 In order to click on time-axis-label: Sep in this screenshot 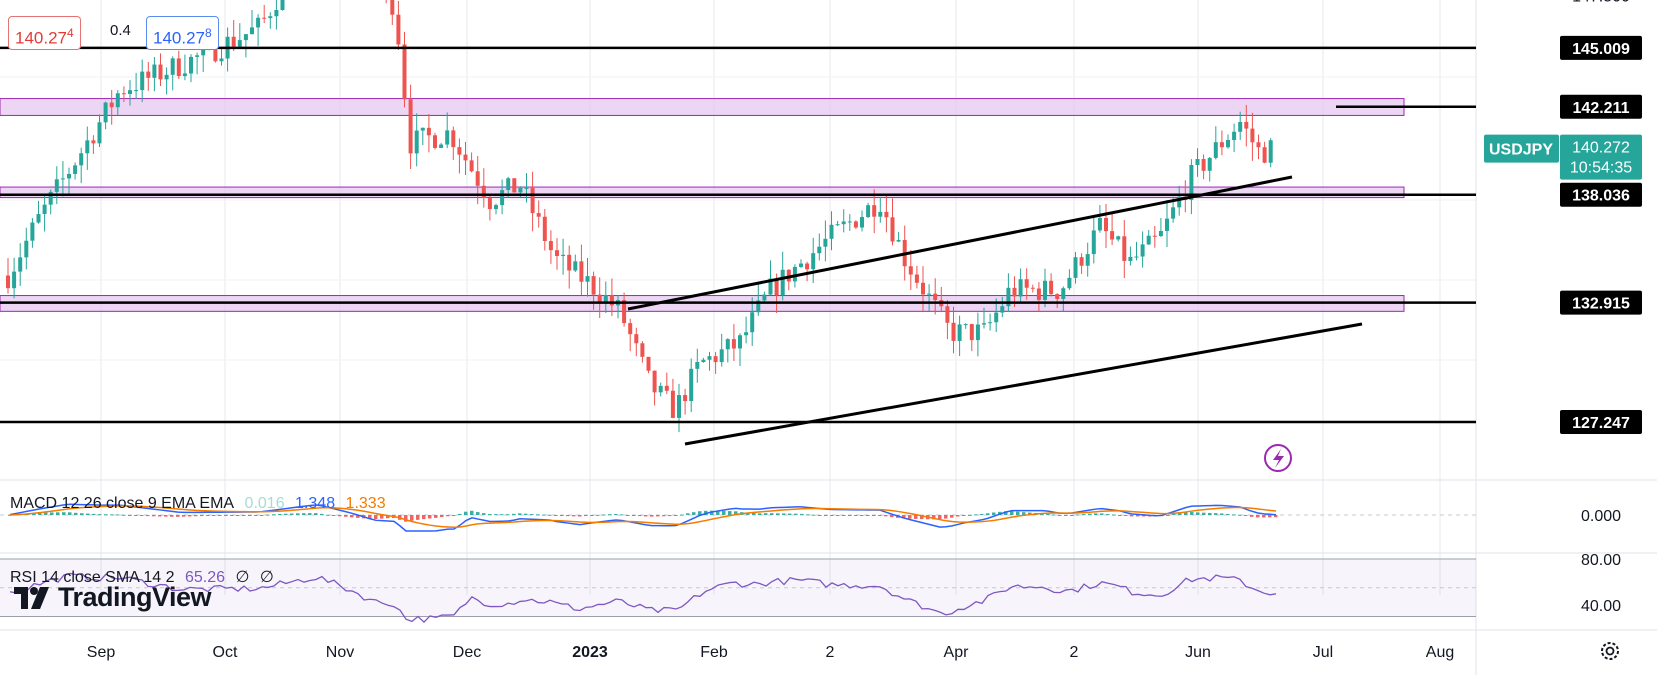, I will do `click(101, 652)`.